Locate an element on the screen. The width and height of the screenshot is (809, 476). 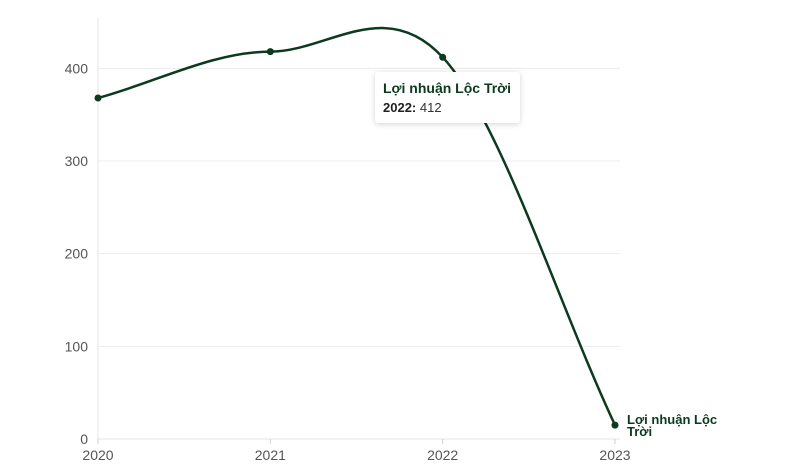
tooltip-key: 2022: is located at coordinates (400, 107).